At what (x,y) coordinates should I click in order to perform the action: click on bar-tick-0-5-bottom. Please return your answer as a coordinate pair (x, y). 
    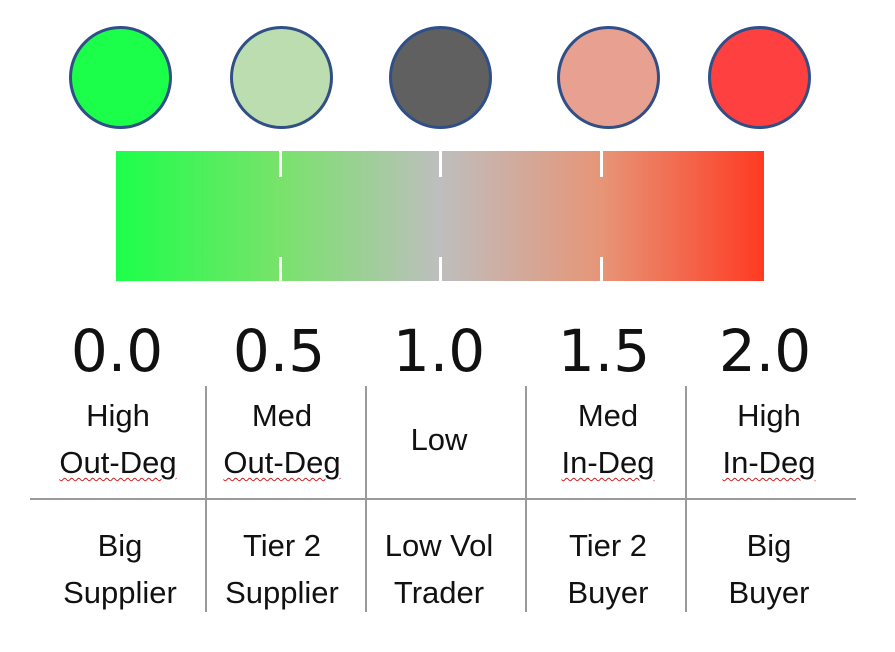
    Looking at the image, I should click on (280, 269).